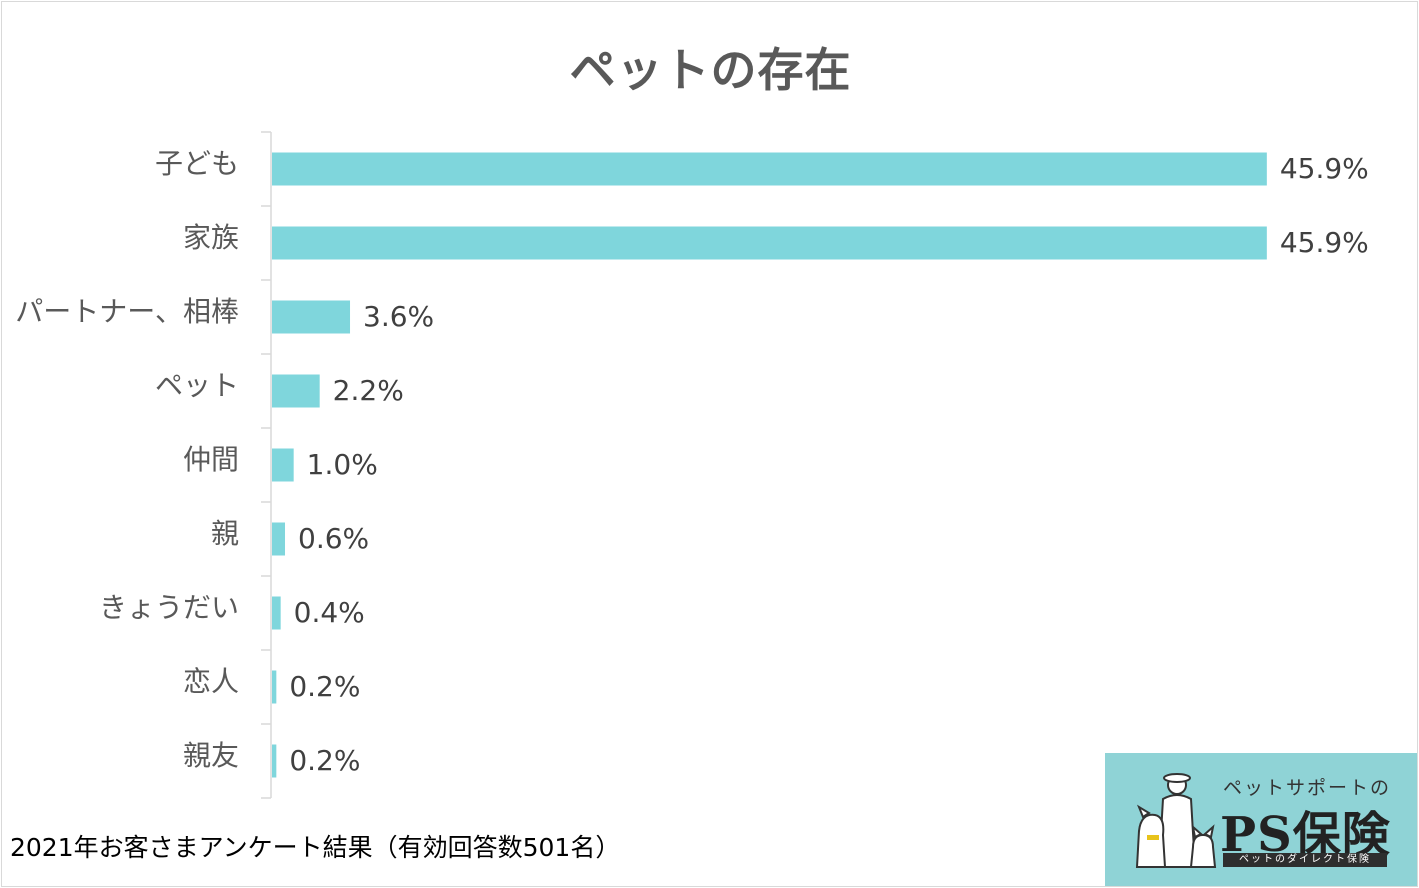  I want to click on category-label: 家族, so click(211, 237).